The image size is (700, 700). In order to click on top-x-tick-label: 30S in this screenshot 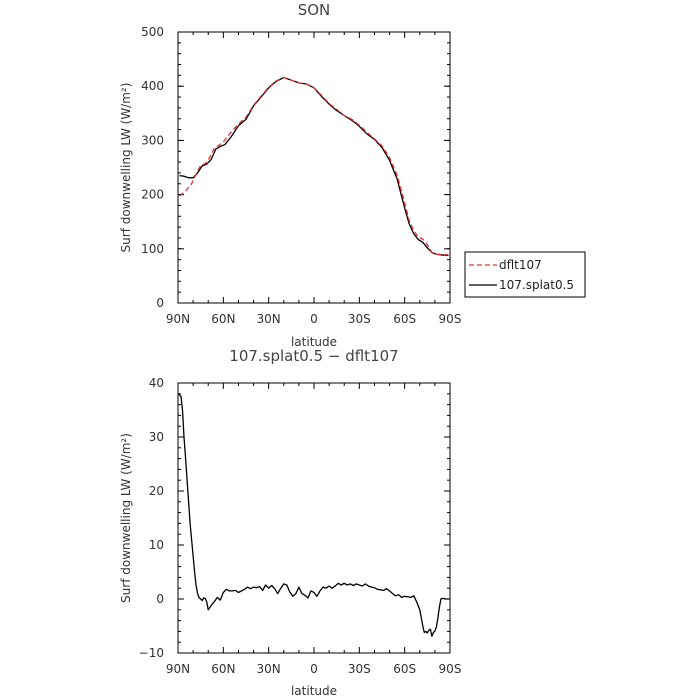, I will do `click(359, 319)`.